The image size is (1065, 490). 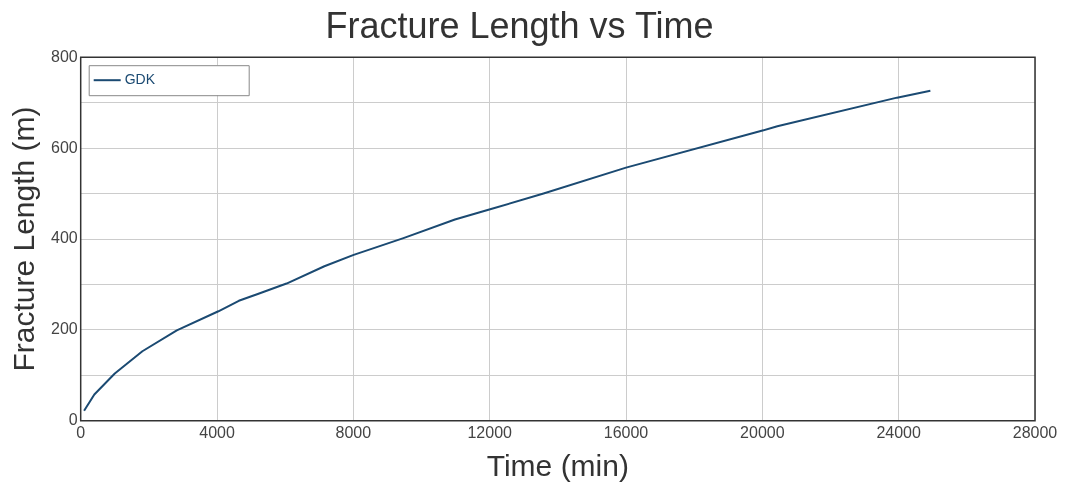 I want to click on y-tick-label: 400, so click(x=64, y=238).